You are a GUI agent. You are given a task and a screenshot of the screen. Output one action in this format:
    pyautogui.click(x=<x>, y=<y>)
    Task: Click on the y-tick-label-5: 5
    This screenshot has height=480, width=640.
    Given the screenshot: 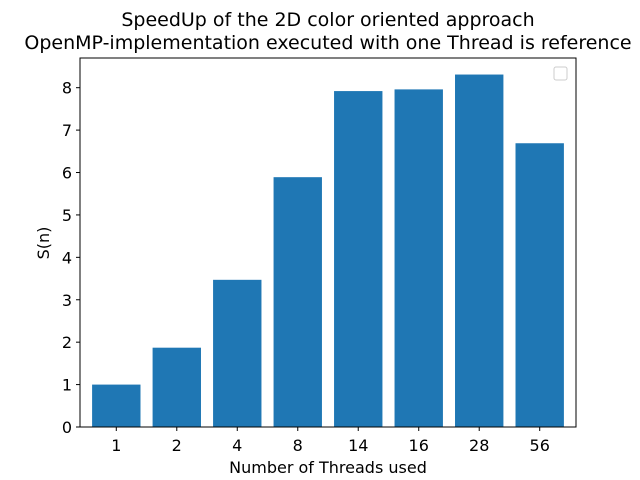 What is the action you would take?
    pyautogui.click(x=67, y=215)
    